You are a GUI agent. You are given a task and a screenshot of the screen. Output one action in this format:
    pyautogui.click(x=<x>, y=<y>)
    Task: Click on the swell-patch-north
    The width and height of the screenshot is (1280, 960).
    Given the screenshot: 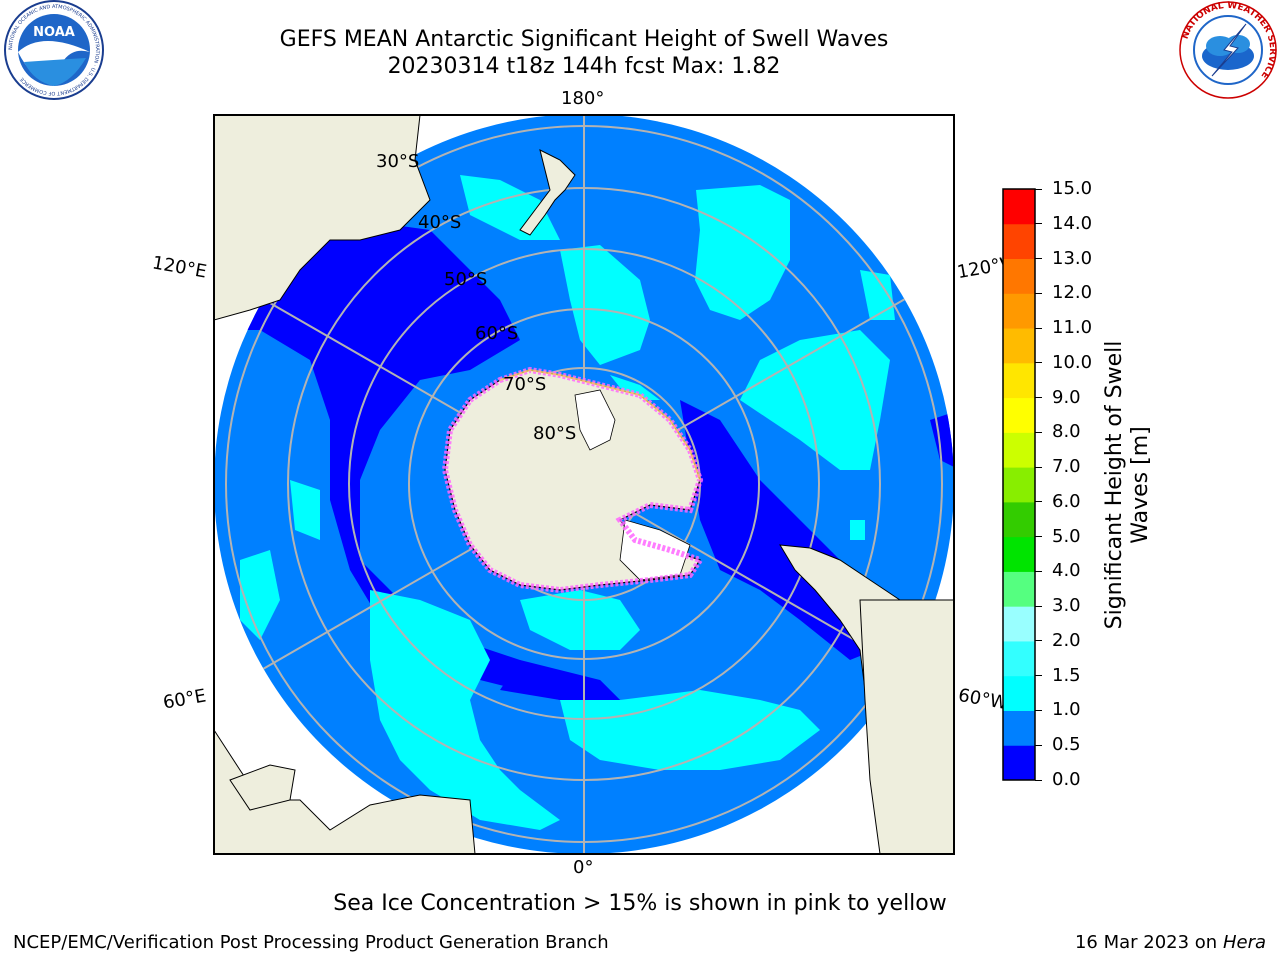 What is the action you would take?
    pyautogui.click(x=742, y=252)
    